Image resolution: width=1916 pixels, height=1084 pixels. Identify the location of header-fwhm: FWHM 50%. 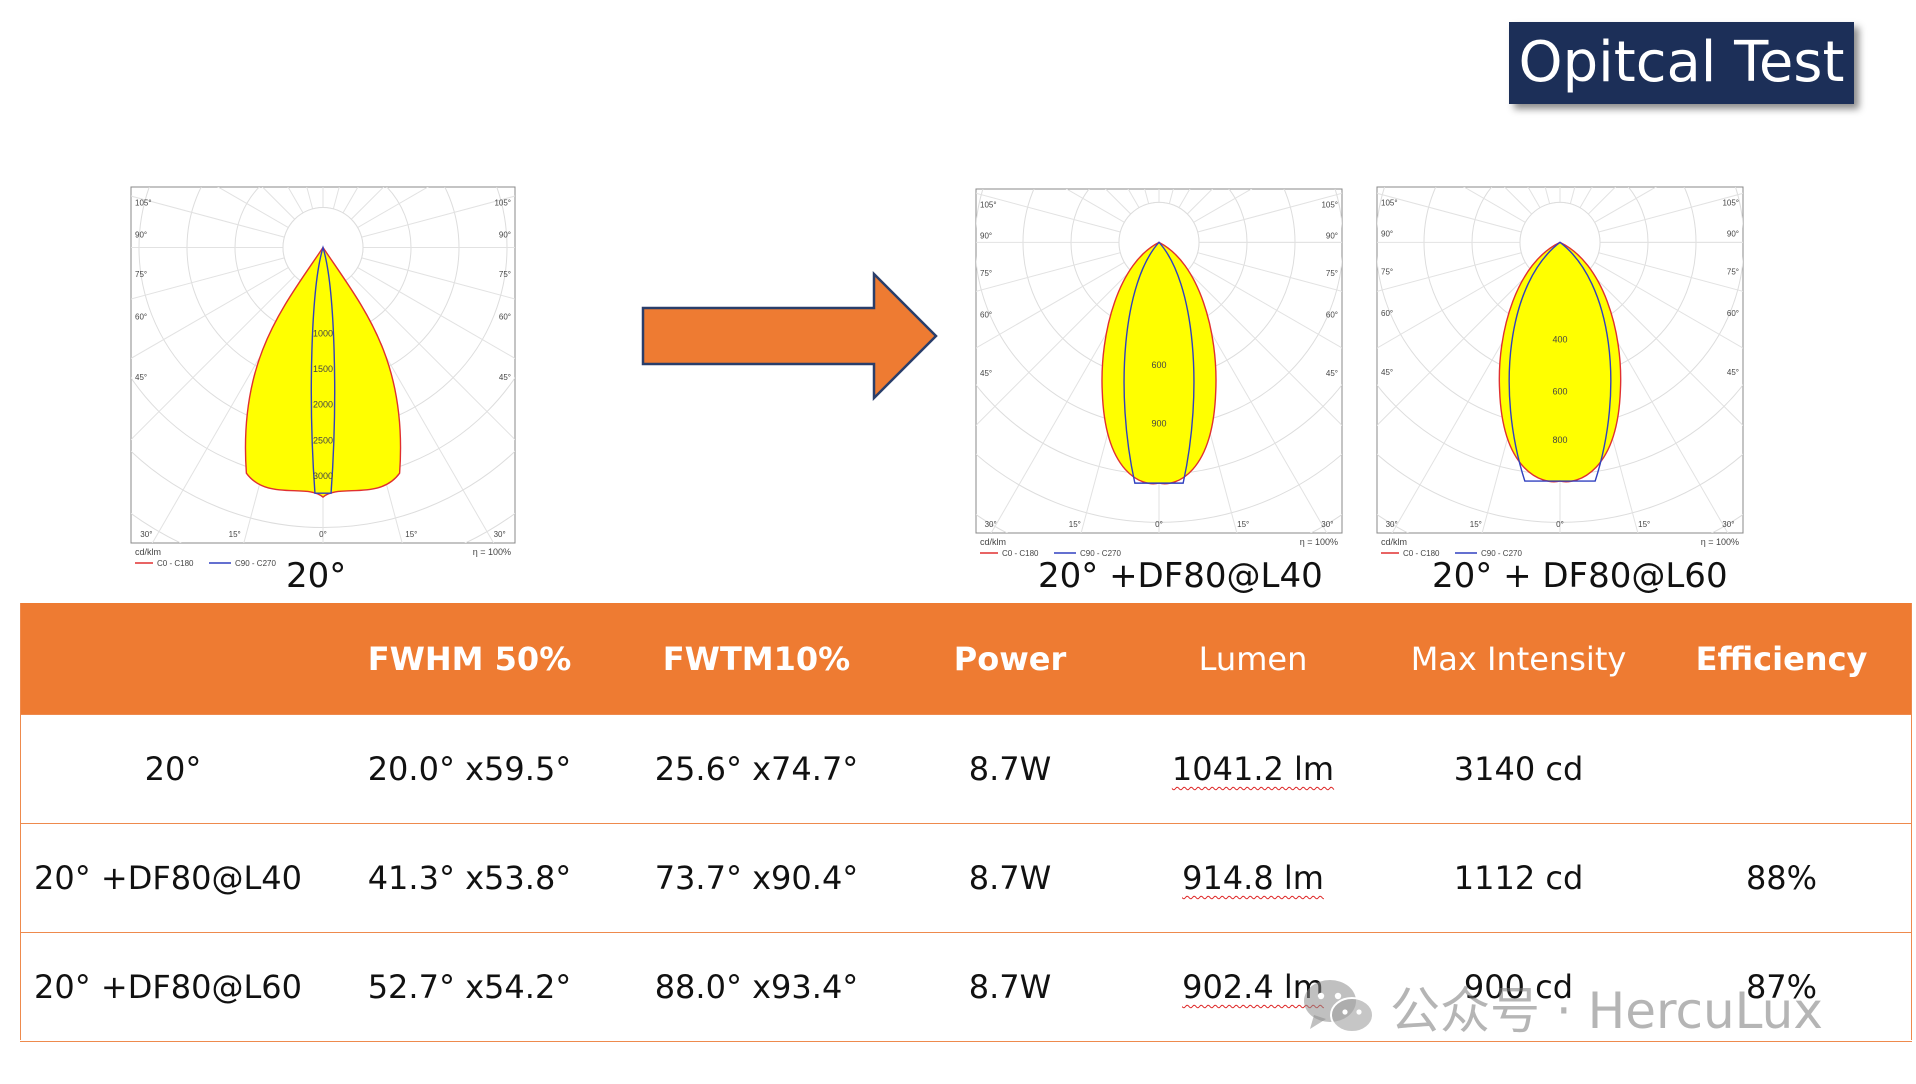
(469, 659).